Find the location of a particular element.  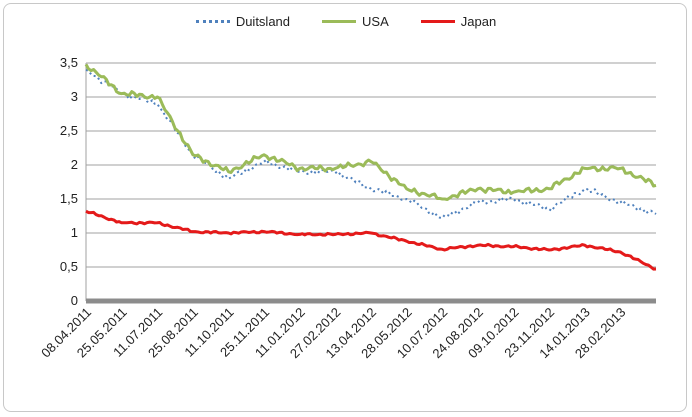

y-tick-label: 2 is located at coordinates (74, 164).